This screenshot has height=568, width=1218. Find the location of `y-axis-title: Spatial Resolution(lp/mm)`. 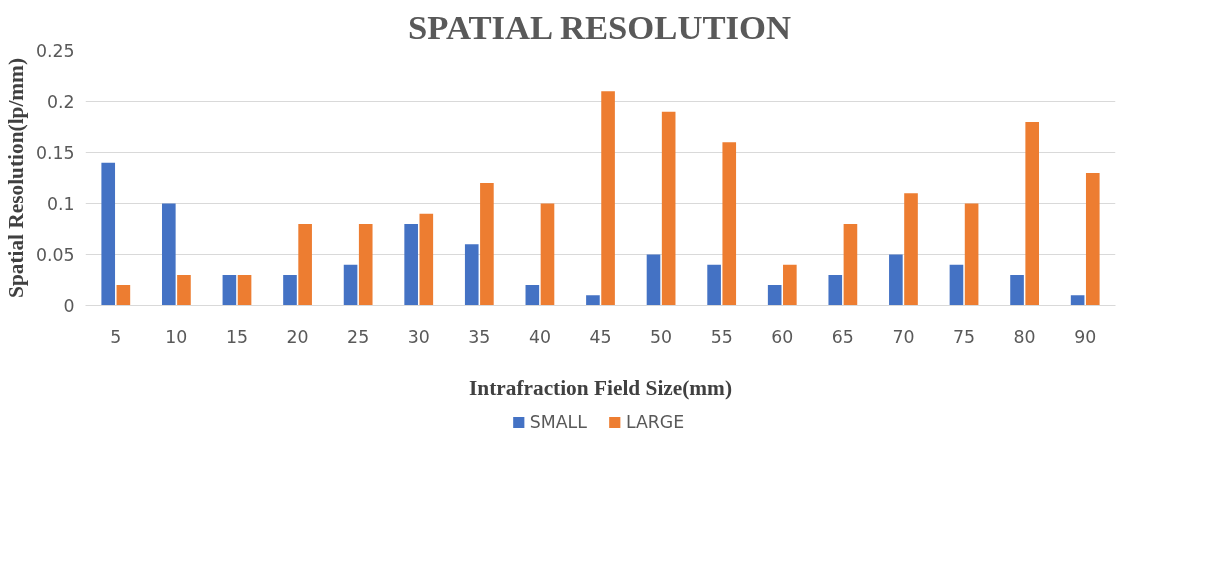

y-axis-title: Spatial Resolution(lp/mm) is located at coordinates (15, 178).